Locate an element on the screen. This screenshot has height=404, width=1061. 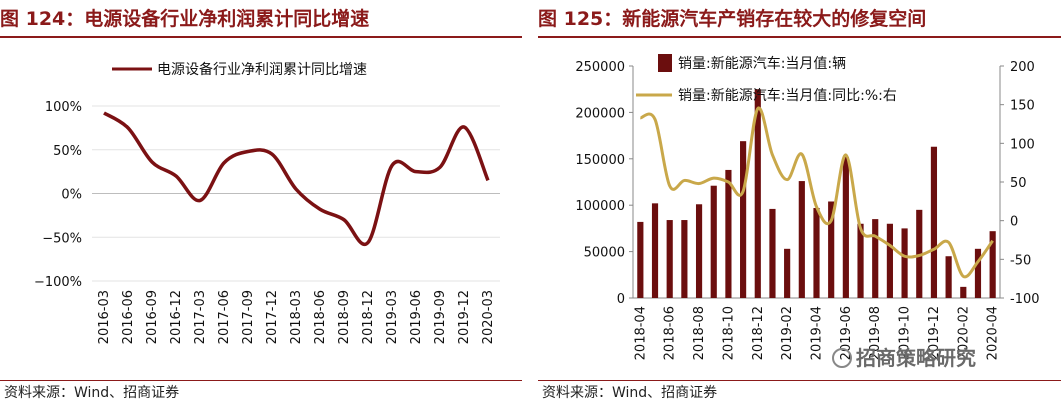
left-x-tick-label: 2019-12 is located at coordinates (464, 317).